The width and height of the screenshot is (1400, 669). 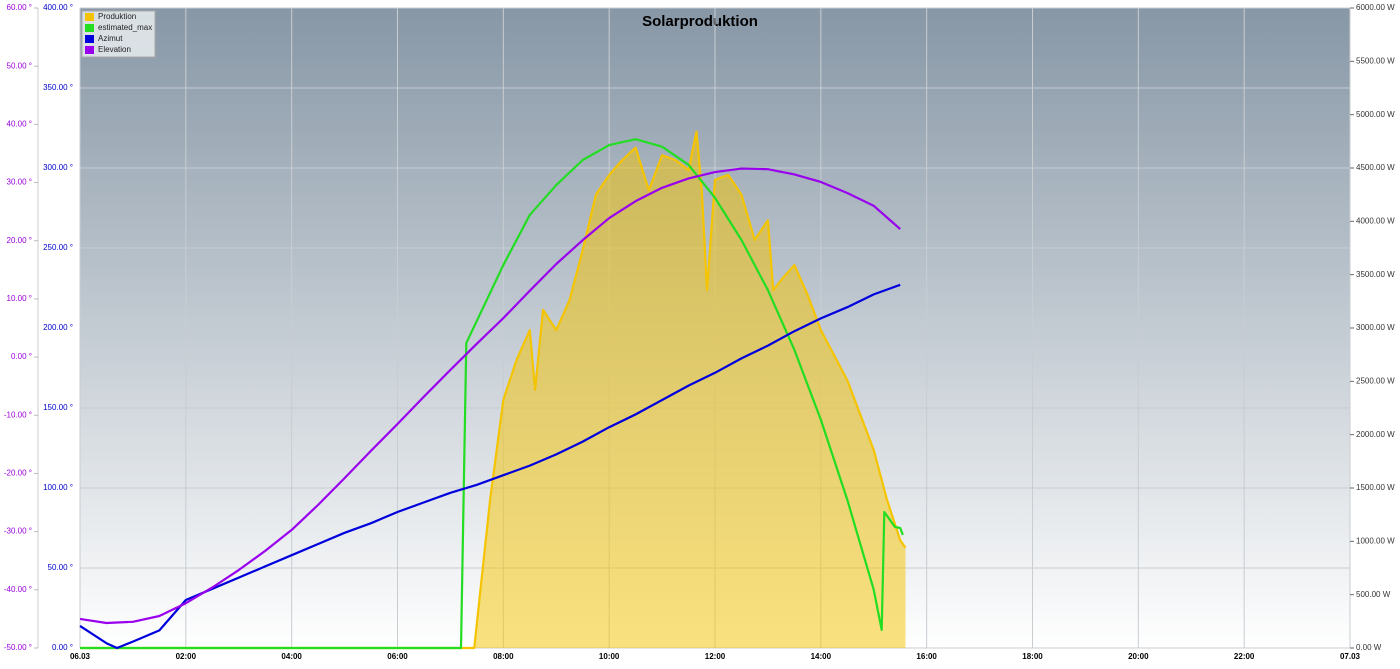 I want to click on legend-label: Produktion, so click(x=117, y=16).